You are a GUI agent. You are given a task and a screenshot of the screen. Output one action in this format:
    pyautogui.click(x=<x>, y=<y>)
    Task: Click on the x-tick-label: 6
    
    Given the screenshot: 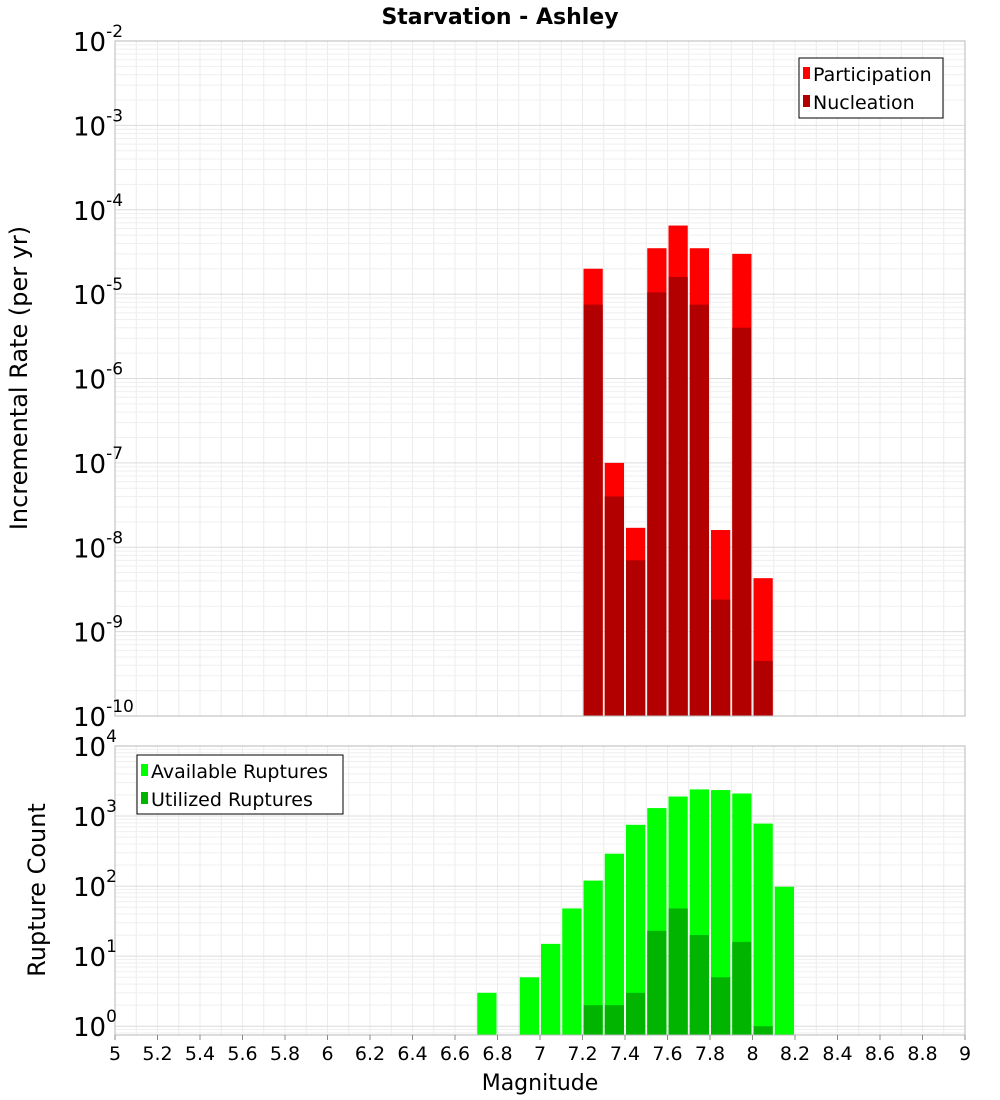 What is the action you would take?
    pyautogui.click(x=327, y=1054)
    